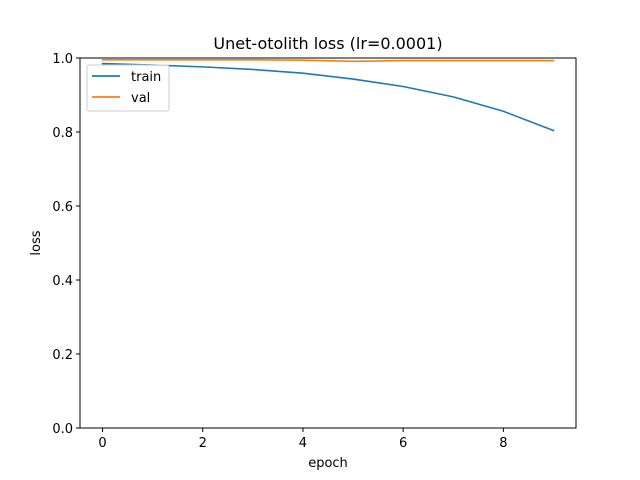  I want to click on y-tick-label: 0.2, so click(62, 355).